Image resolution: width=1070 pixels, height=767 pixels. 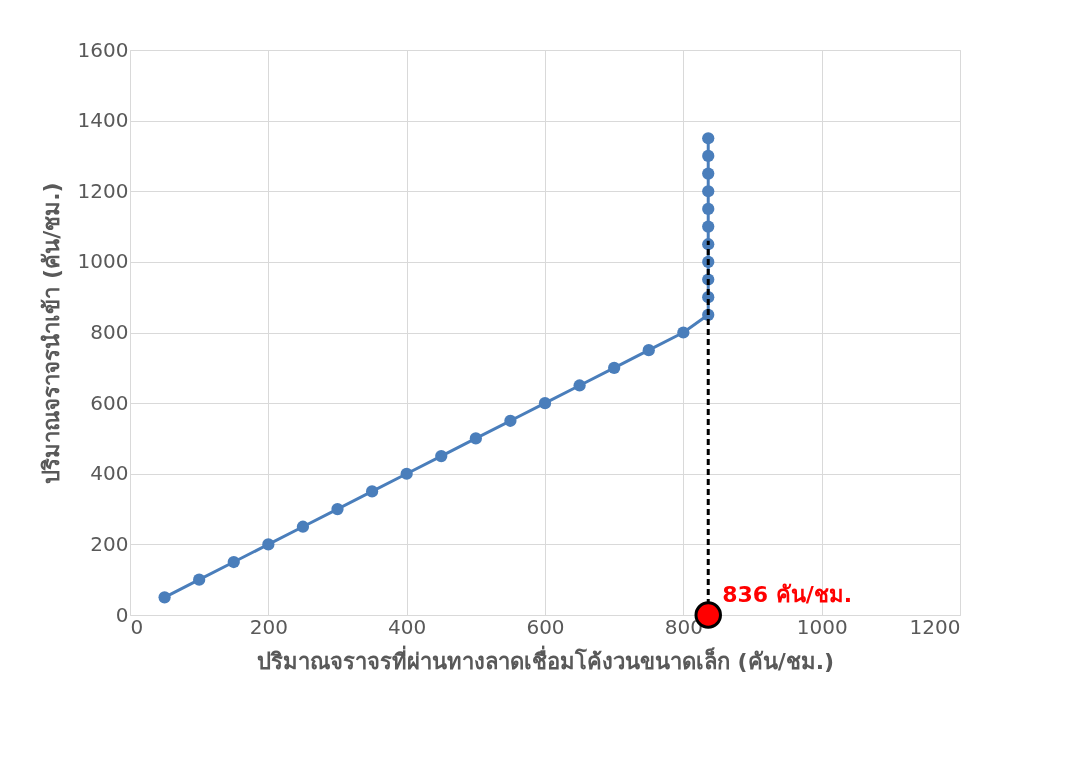 What do you see at coordinates (935, 626) in the screenshot?
I see `x-tick-label: 1200` at bounding box center [935, 626].